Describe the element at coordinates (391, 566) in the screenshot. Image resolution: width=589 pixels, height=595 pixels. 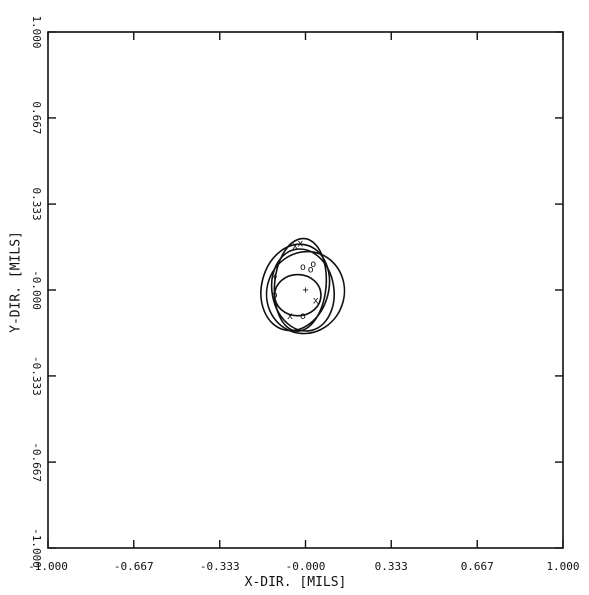
I see `x-tick-label: 0.333` at that location.